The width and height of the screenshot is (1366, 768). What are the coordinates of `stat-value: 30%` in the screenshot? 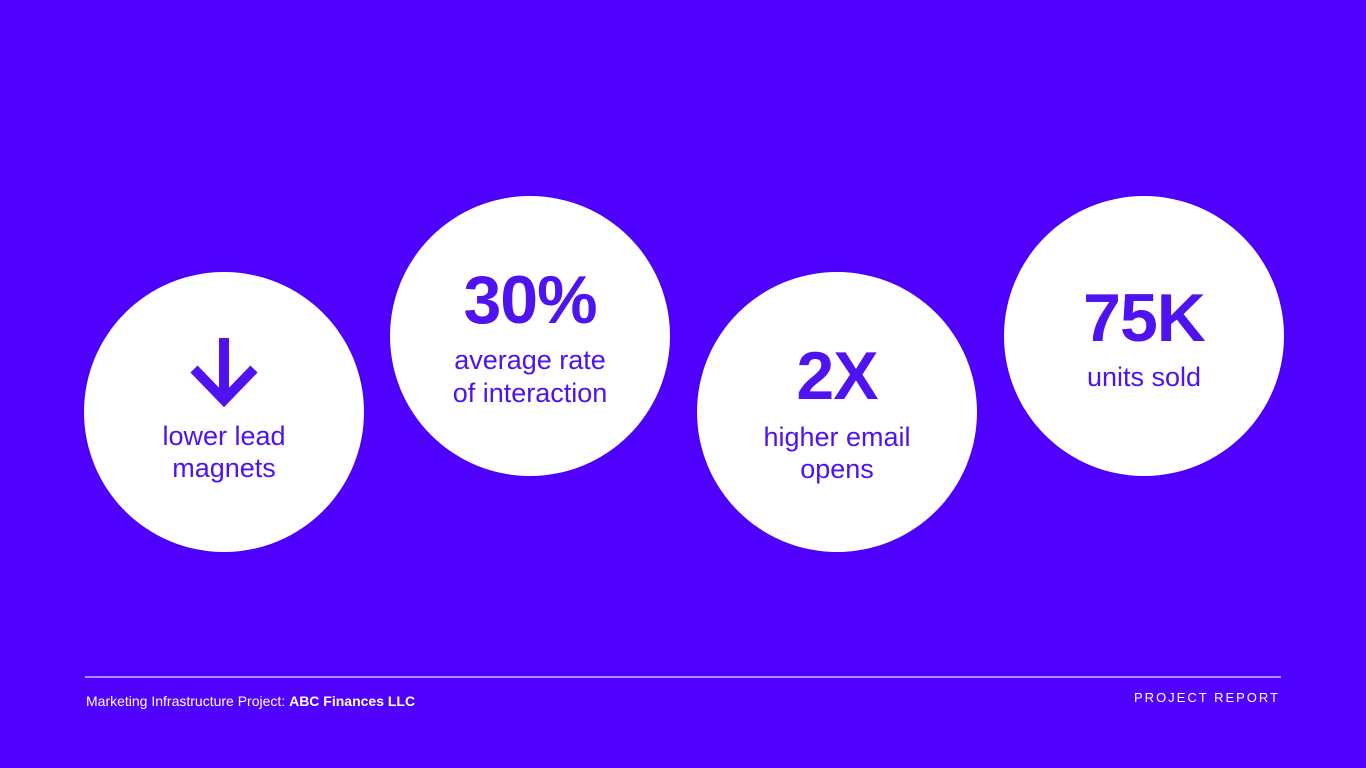 It's located at (530, 300).